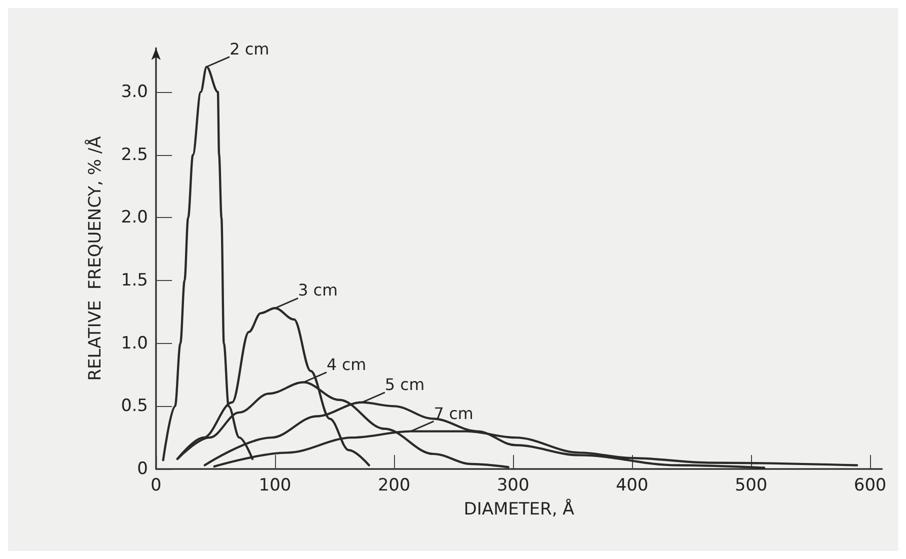 Image resolution: width=906 pixels, height=559 pixels. I want to click on y-tick-label: 2.0, so click(134, 218).